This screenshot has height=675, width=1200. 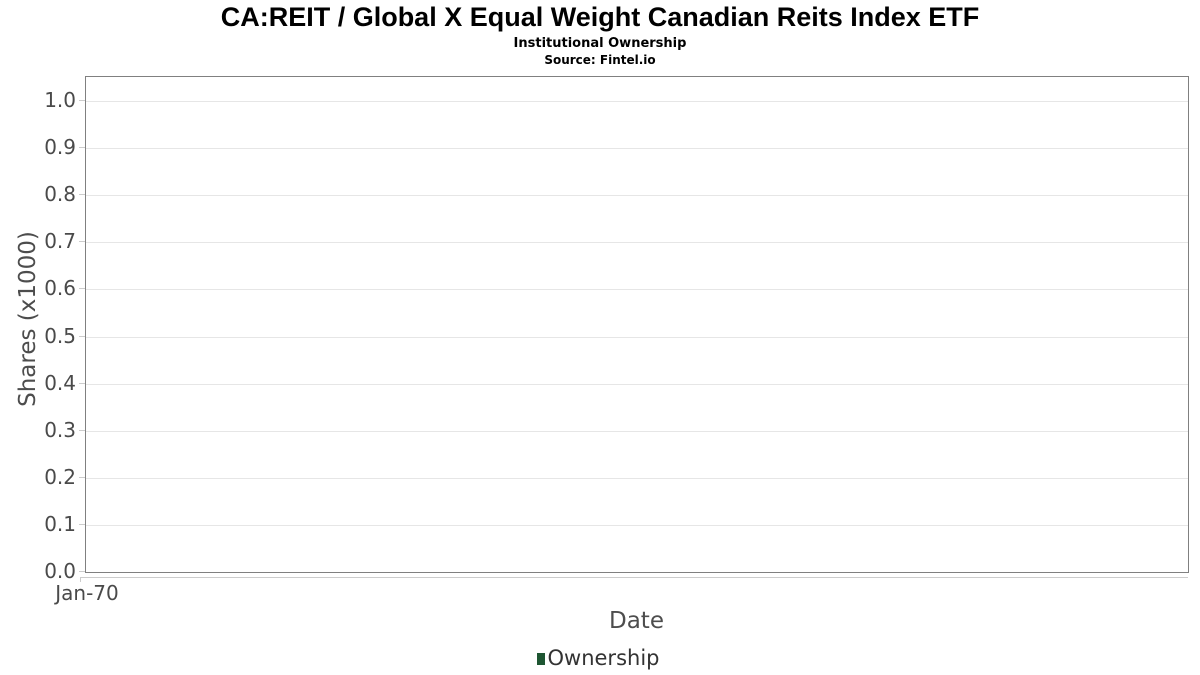 I want to click on legend-marker-square-icon, so click(x=540, y=659).